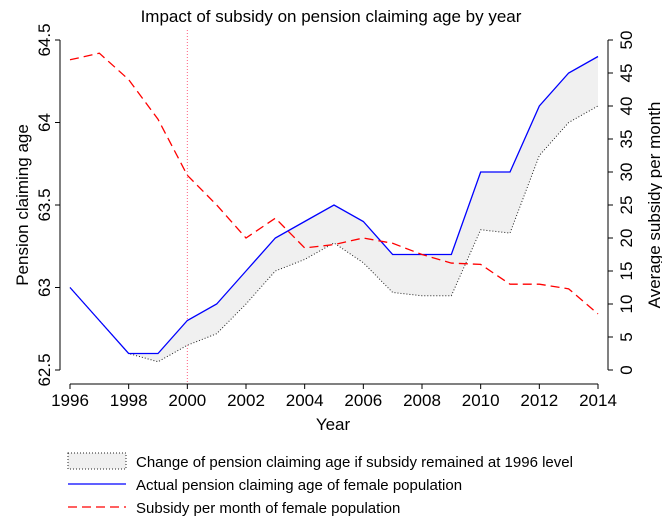 This screenshot has width=662, height=530. I want to click on y-tick-label: 64, so click(44, 122).